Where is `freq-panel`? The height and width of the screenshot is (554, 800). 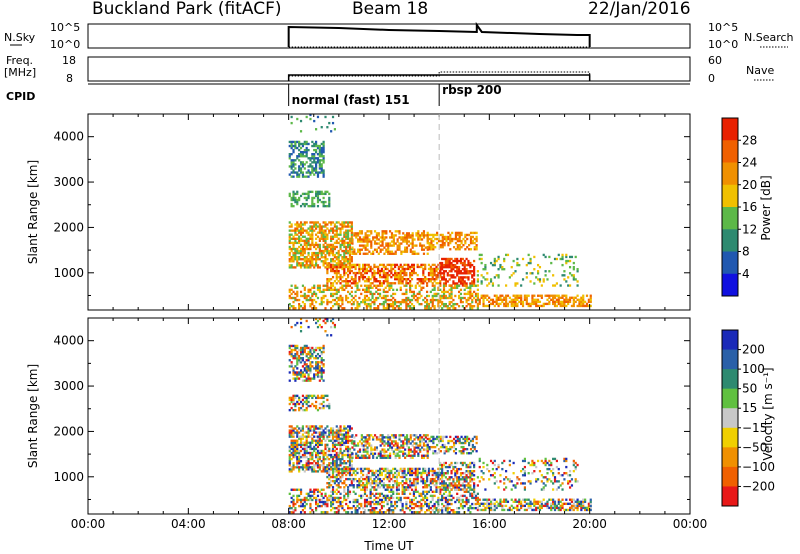 freq-panel is located at coordinates (389, 69).